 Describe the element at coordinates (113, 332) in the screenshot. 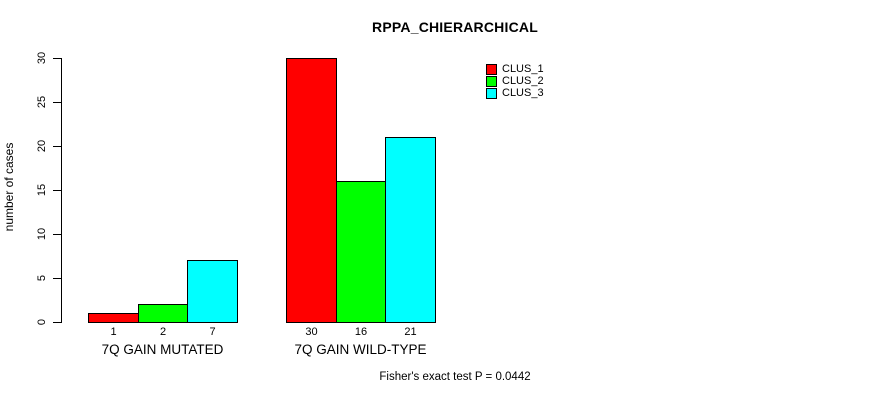

I see `bar-value-label: 1` at that location.